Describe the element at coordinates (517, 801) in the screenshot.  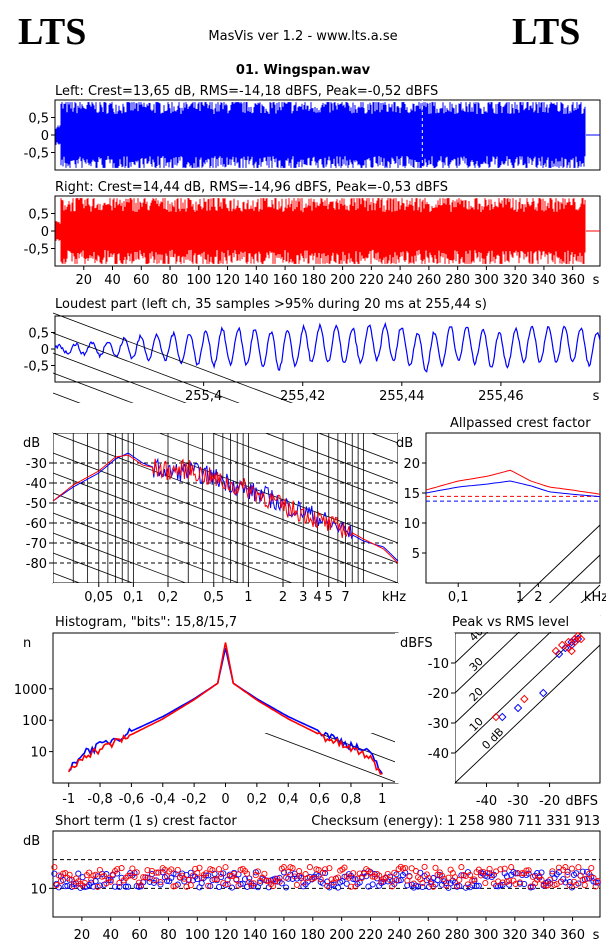
I see `peak-vs-rms-x-tick-label: -30` at that location.